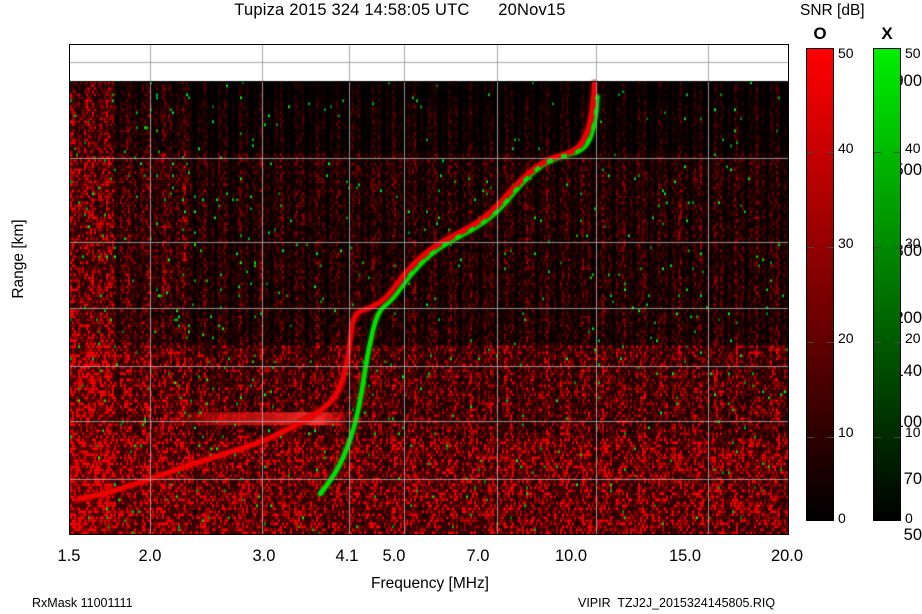 Image resolution: width=922 pixels, height=614 pixels. What do you see at coordinates (887, 284) in the screenshot?
I see `colorbar-x` at bounding box center [887, 284].